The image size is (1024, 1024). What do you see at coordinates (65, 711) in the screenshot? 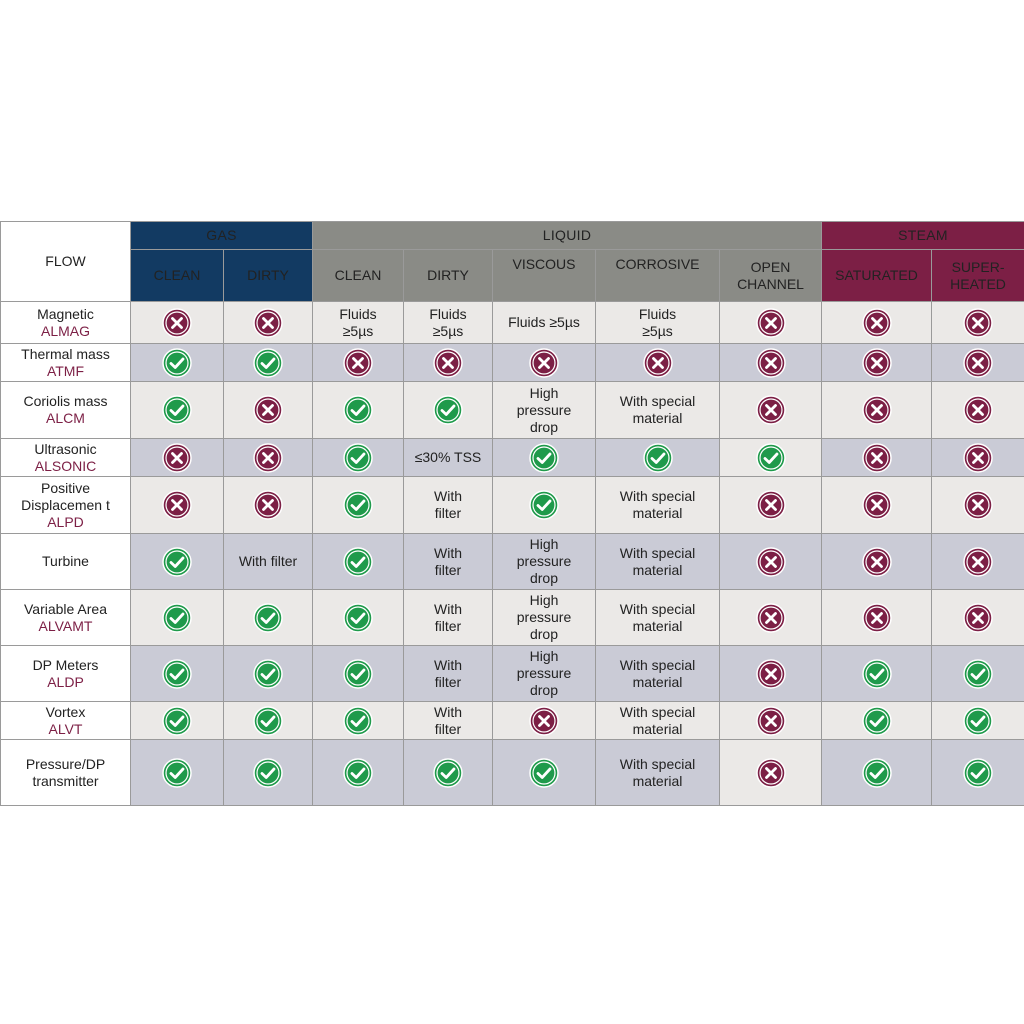
I see `meter-name: Vortex` at bounding box center [65, 711].